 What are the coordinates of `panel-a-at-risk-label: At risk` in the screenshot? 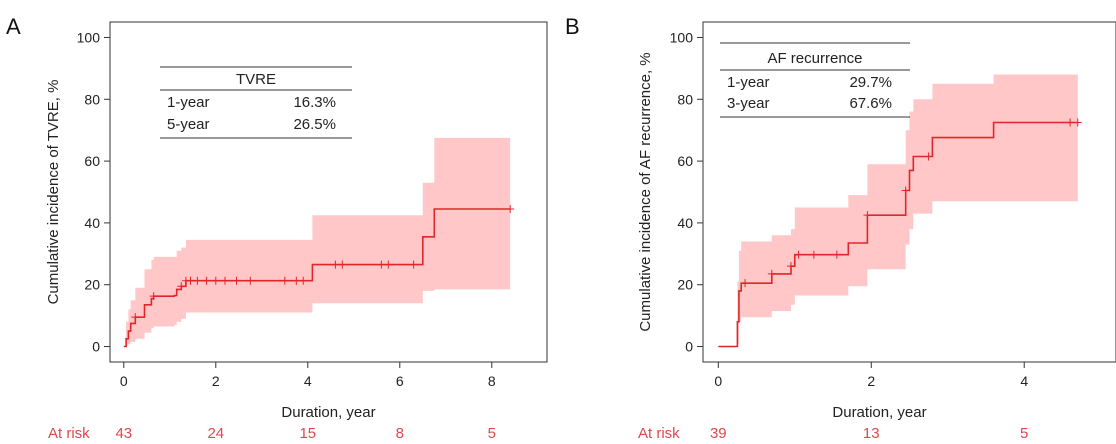 It's located at (69, 433).